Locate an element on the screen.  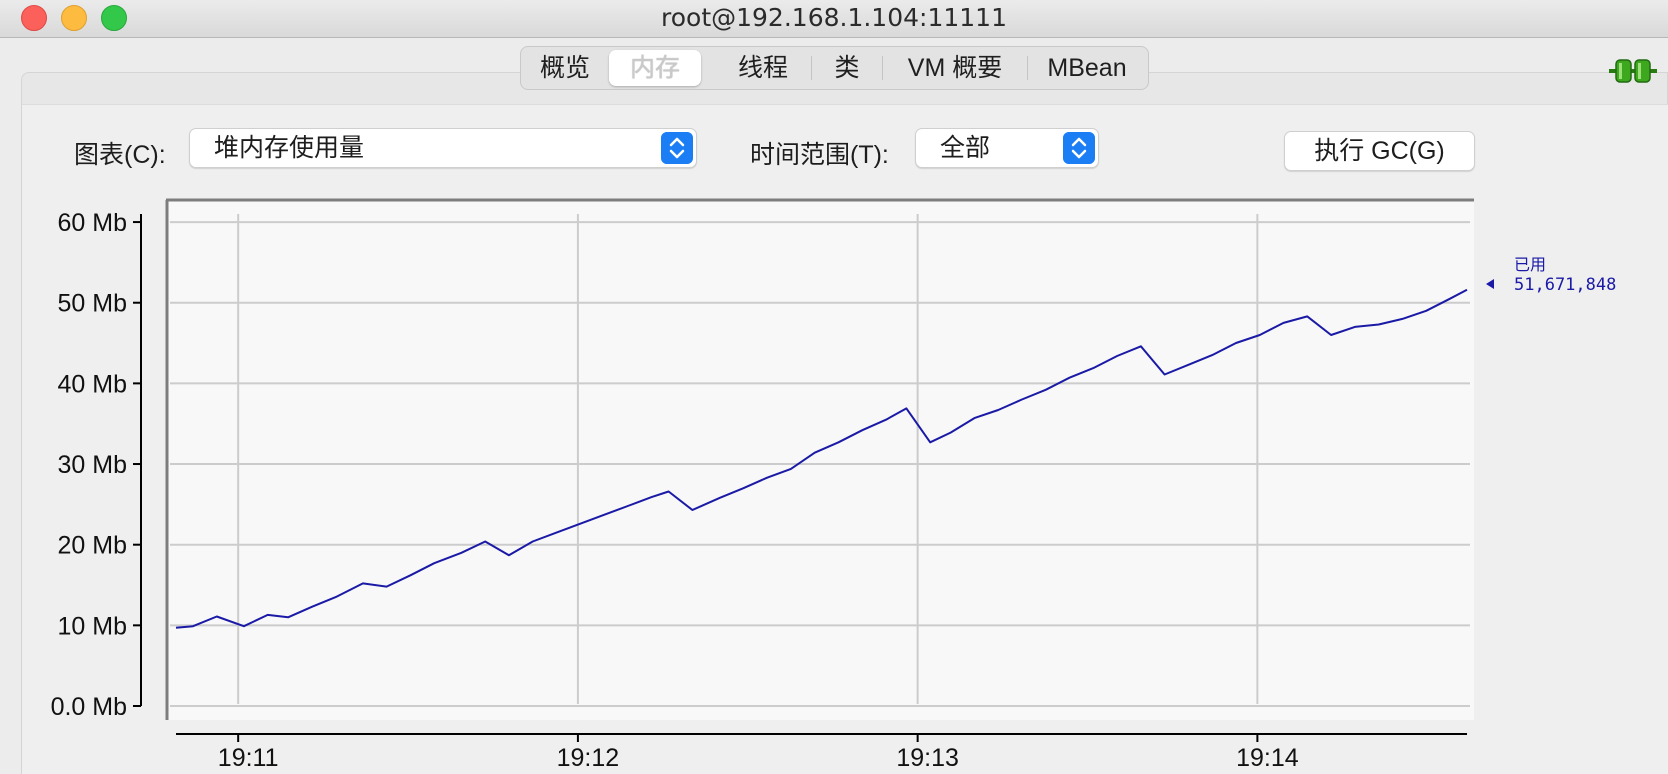
x-tick-label: 19:11 is located at coordinates (248, 758).